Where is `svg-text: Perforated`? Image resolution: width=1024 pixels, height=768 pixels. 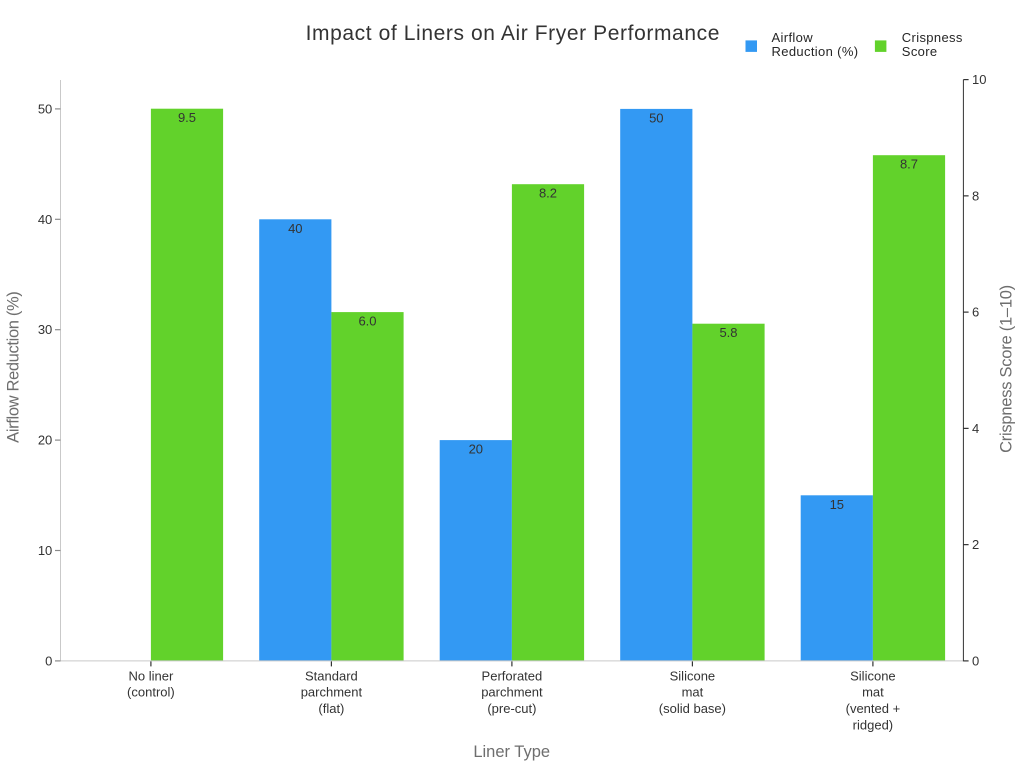
svg-text: Perforated is located at coordinates (512, 675).